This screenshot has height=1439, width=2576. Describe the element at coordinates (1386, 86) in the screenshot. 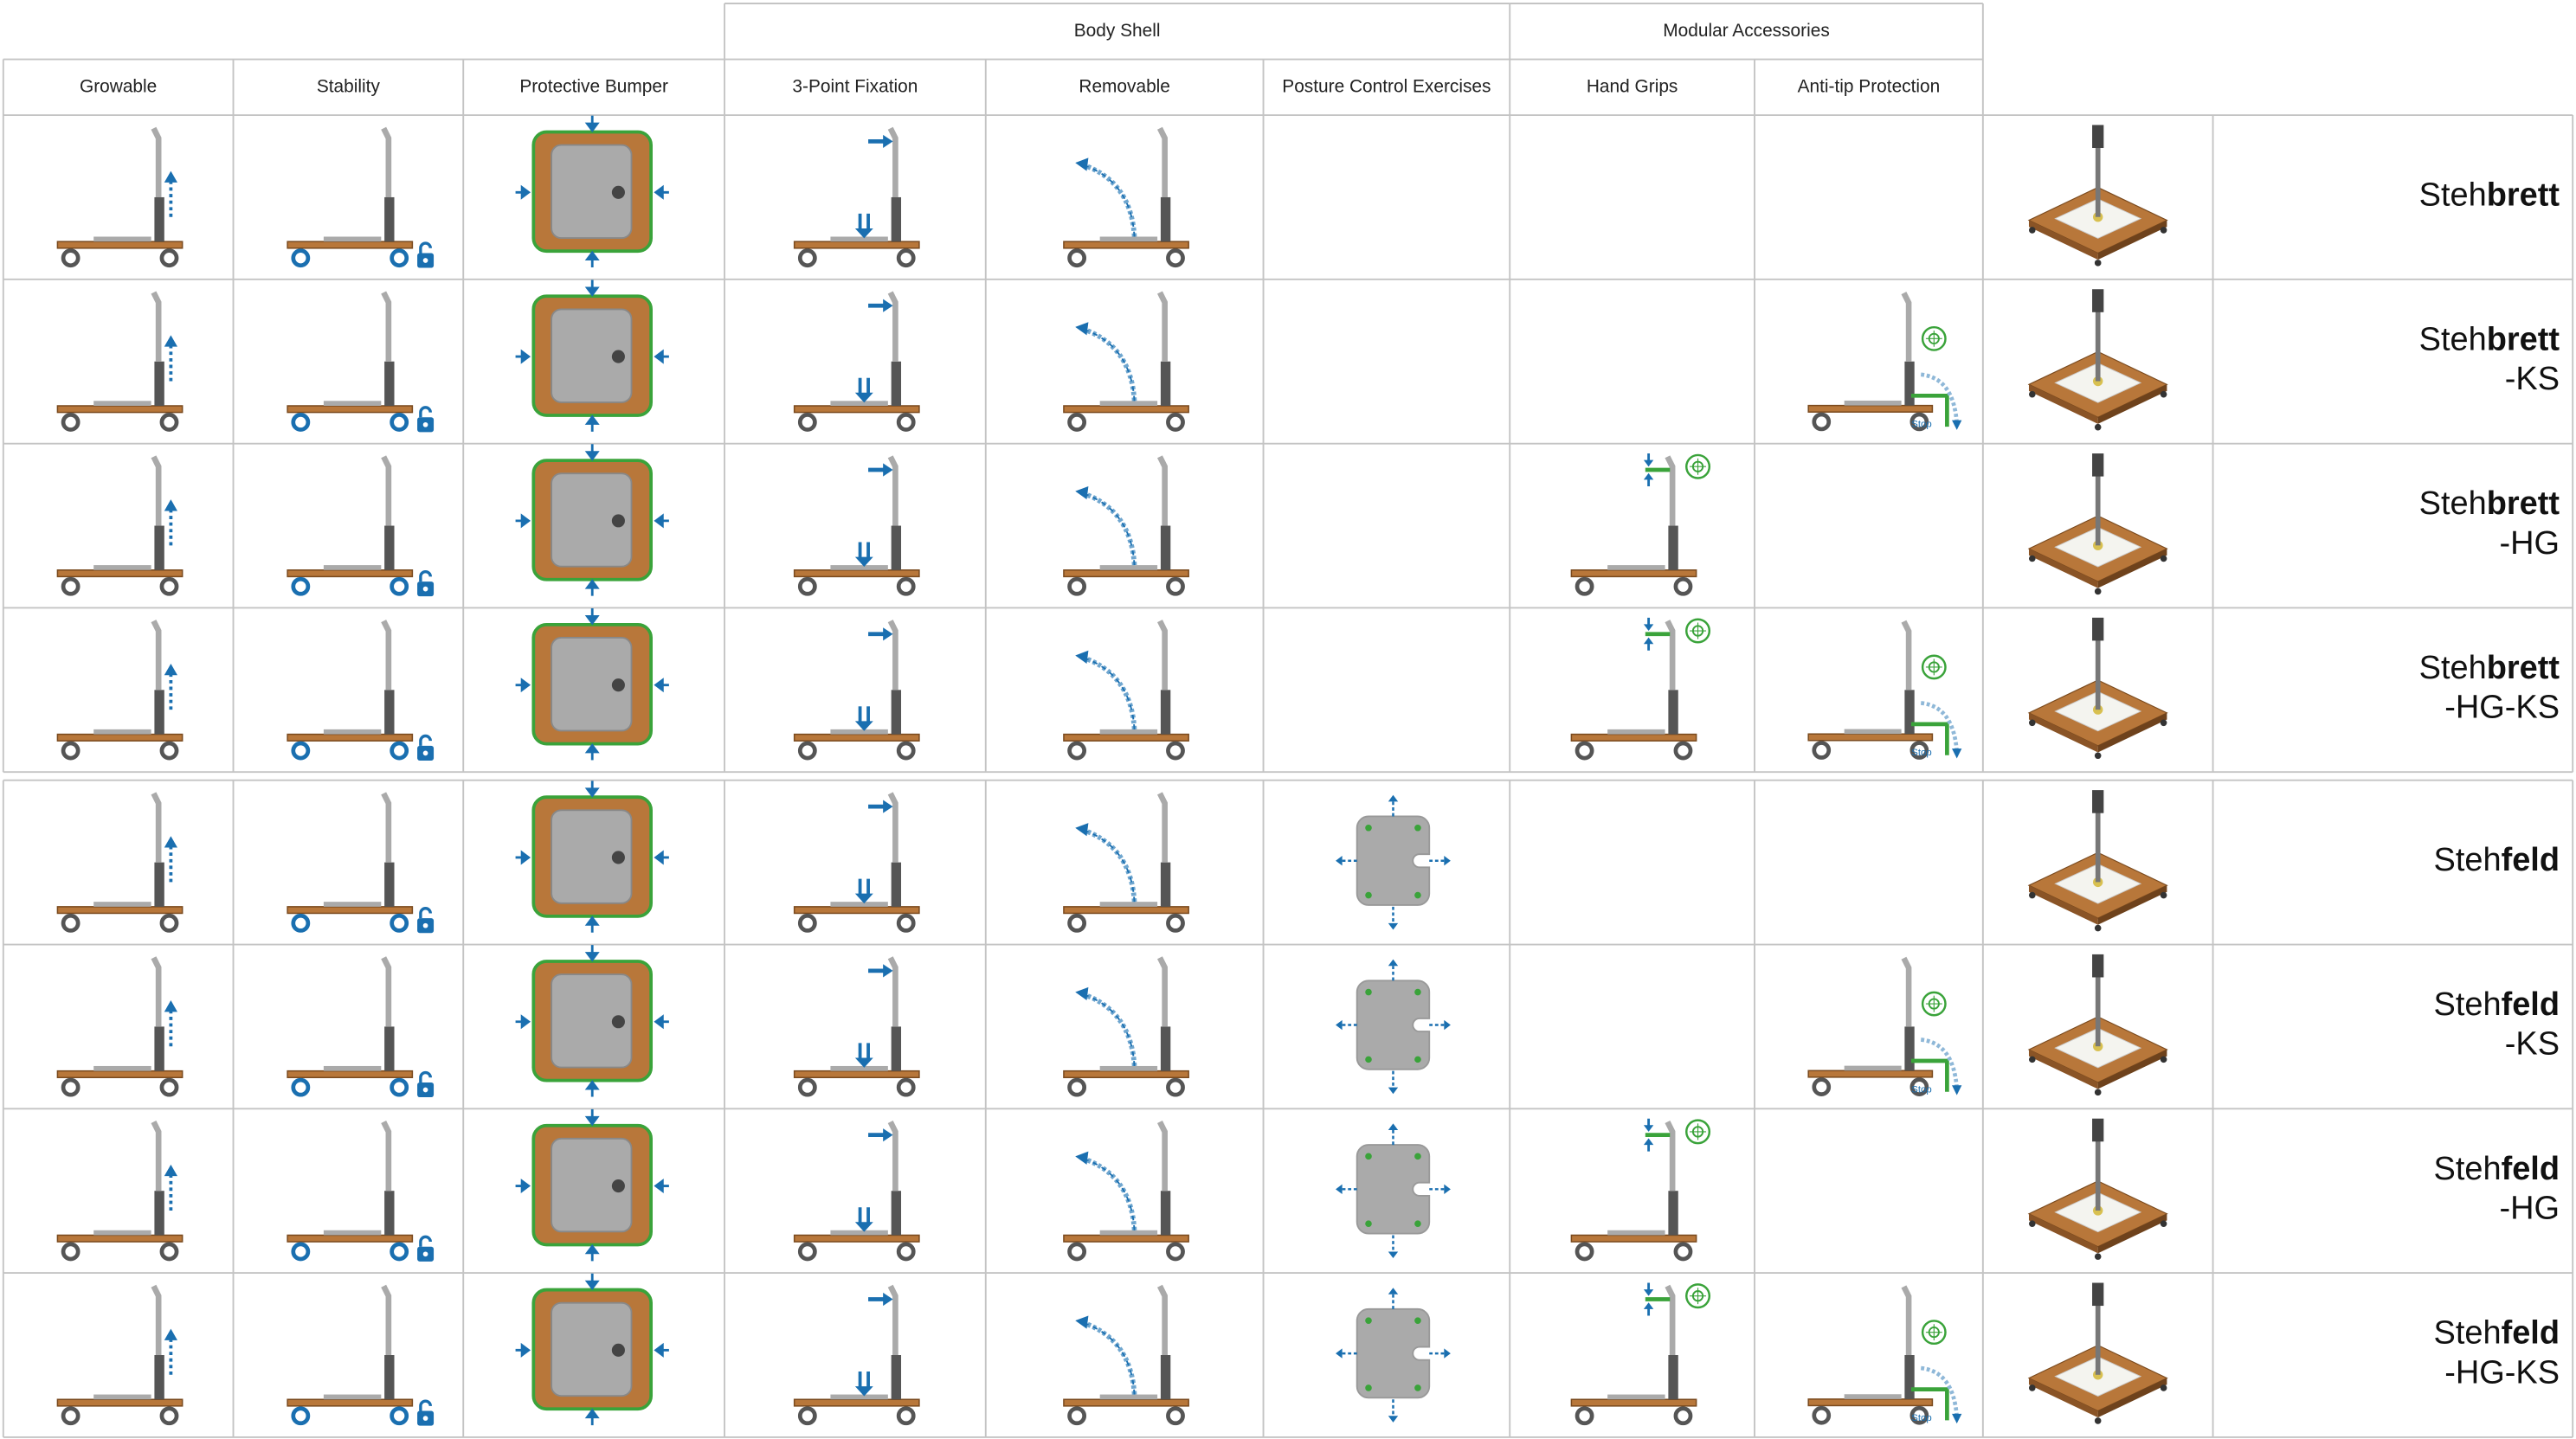

I see `column-header: Posture Control Exercises` at that location.